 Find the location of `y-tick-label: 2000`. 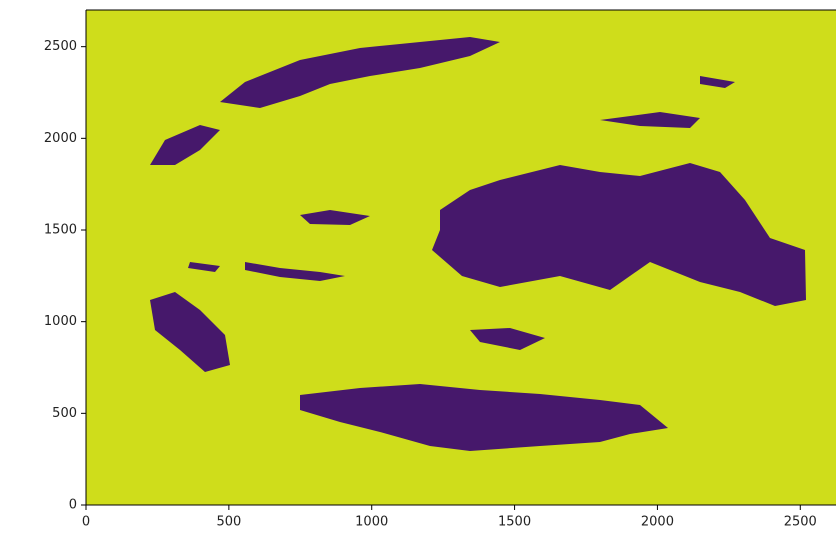

y-tick-label: 2000 is located at coordinates (60, 138).